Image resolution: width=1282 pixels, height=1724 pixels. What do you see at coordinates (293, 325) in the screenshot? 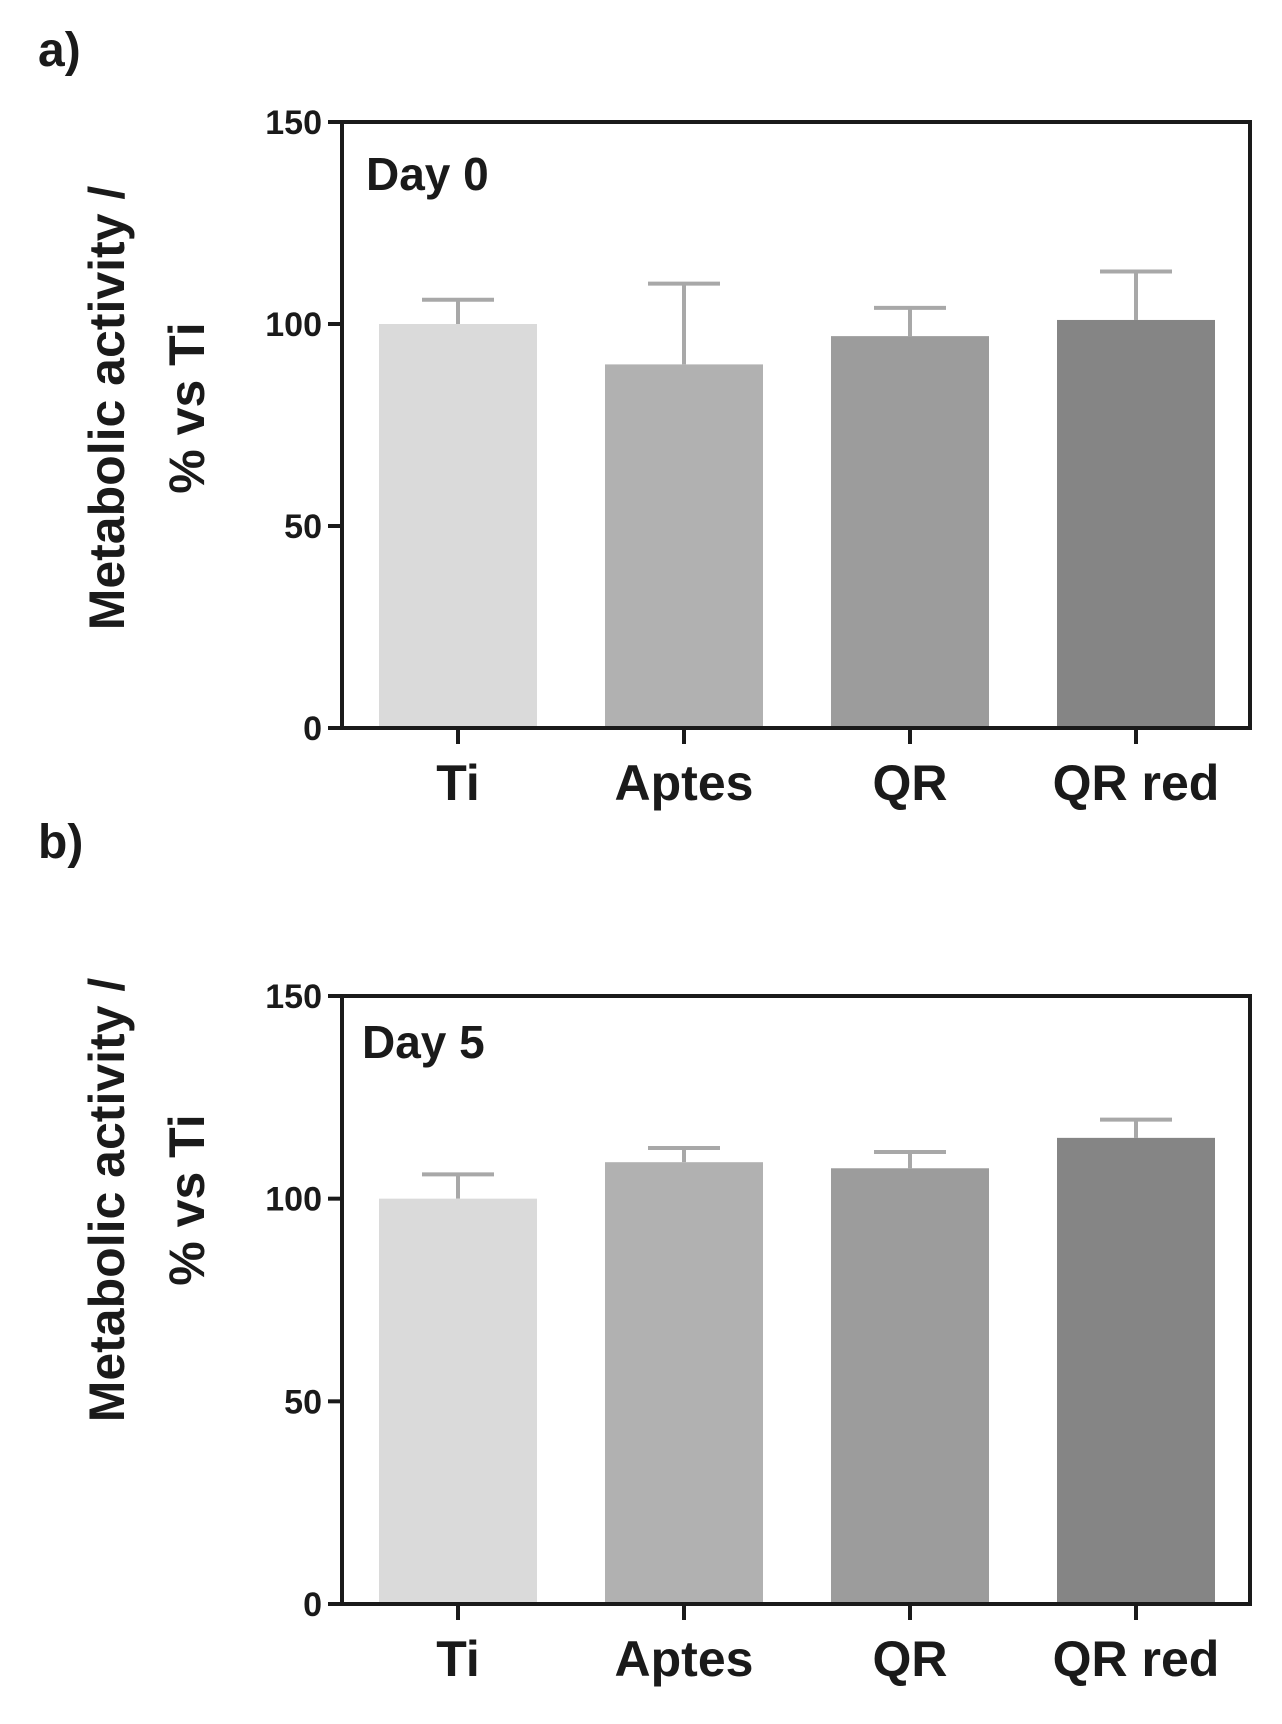
I see `y-tick-label-a-2: 100` at bounding box center [293, 325].